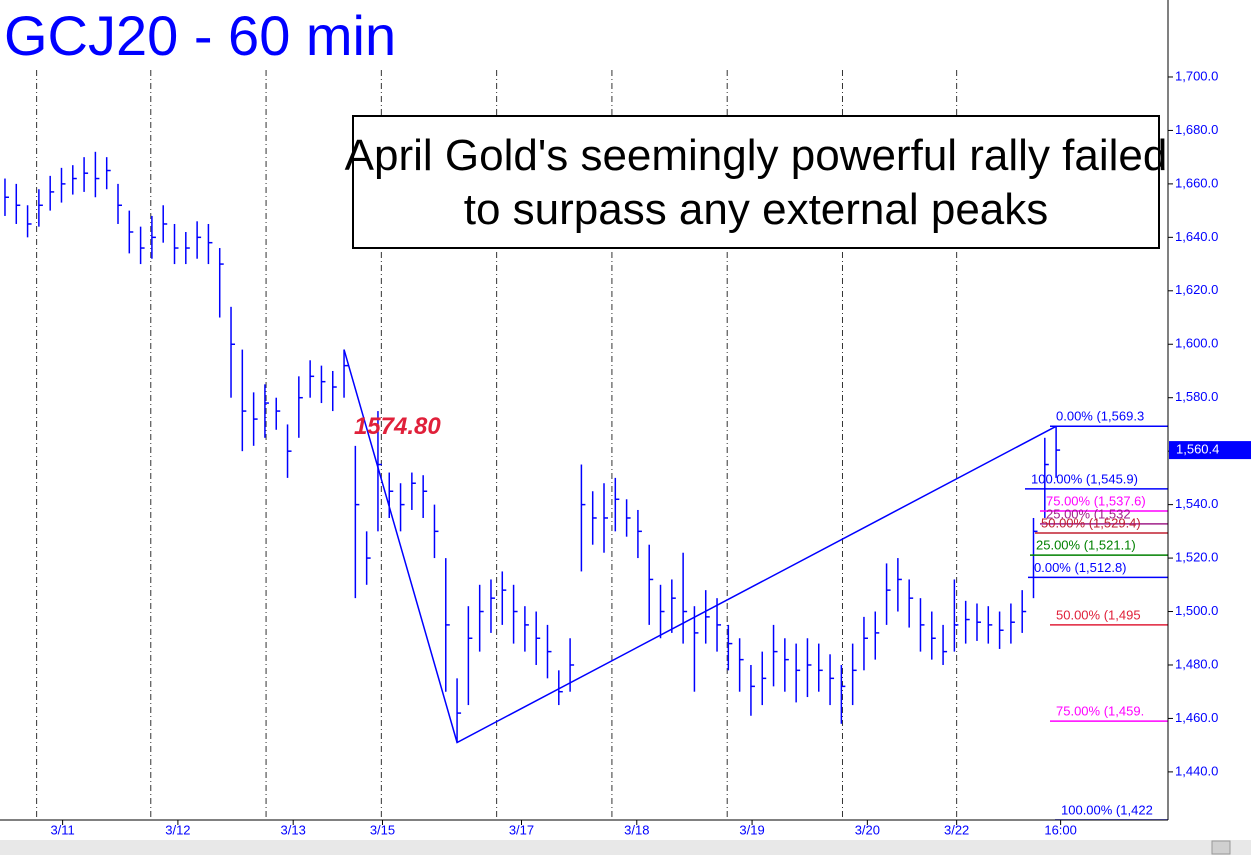 The height and width of the screenshot is (855, 1251). What do you see at coordinates (293, 829) in the screenshot?
I see `x-tick-label: 3/13` at bounding box center [293, 829].